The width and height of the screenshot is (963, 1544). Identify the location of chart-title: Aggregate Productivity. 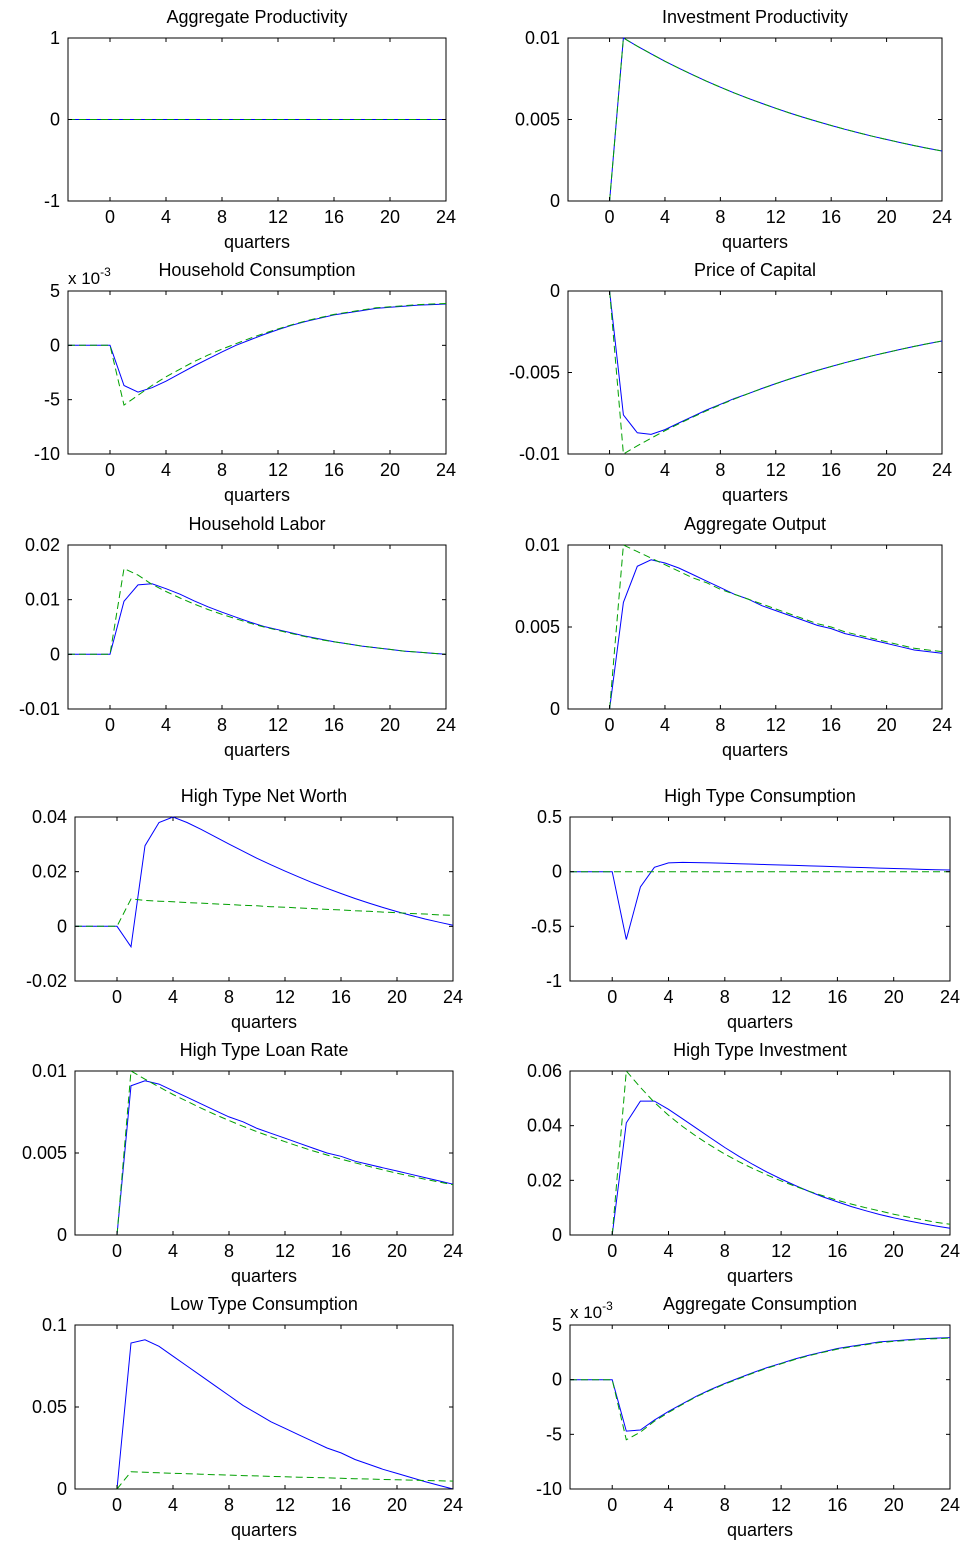
(256, 17).